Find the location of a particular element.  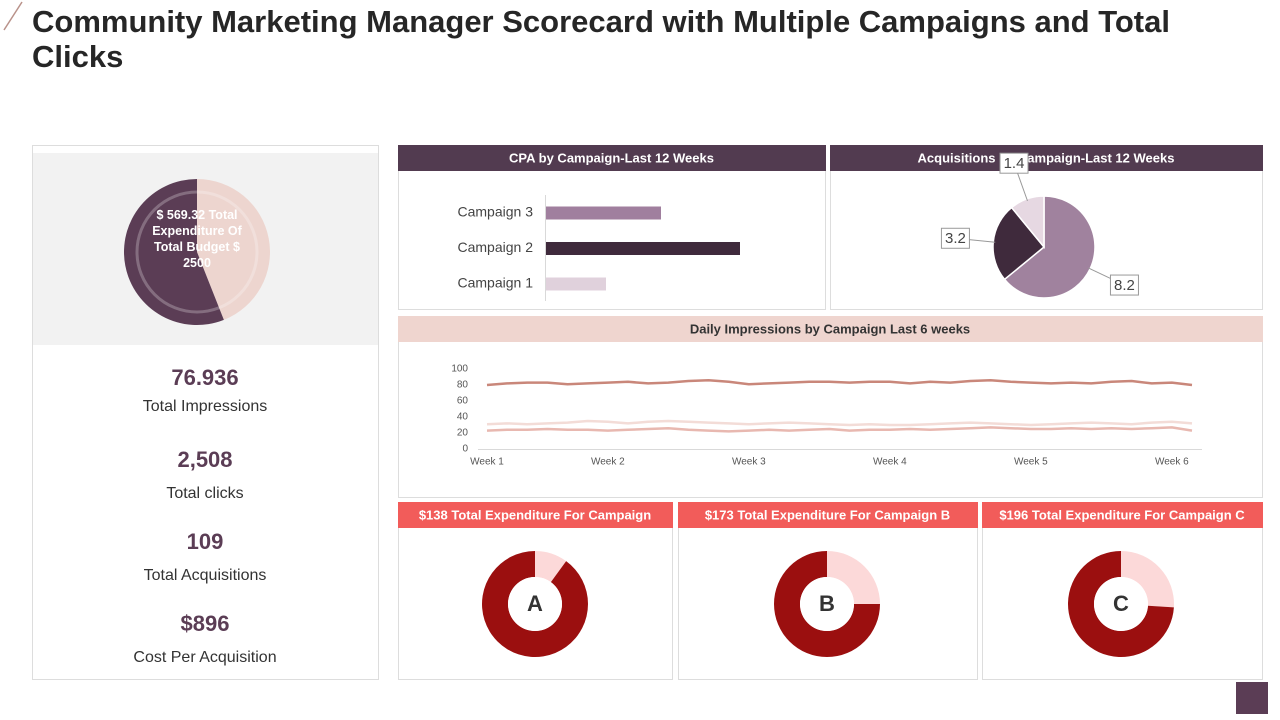

panel-title: $138 Total Expenditure For Campaign is located at coordinates (535, 514).